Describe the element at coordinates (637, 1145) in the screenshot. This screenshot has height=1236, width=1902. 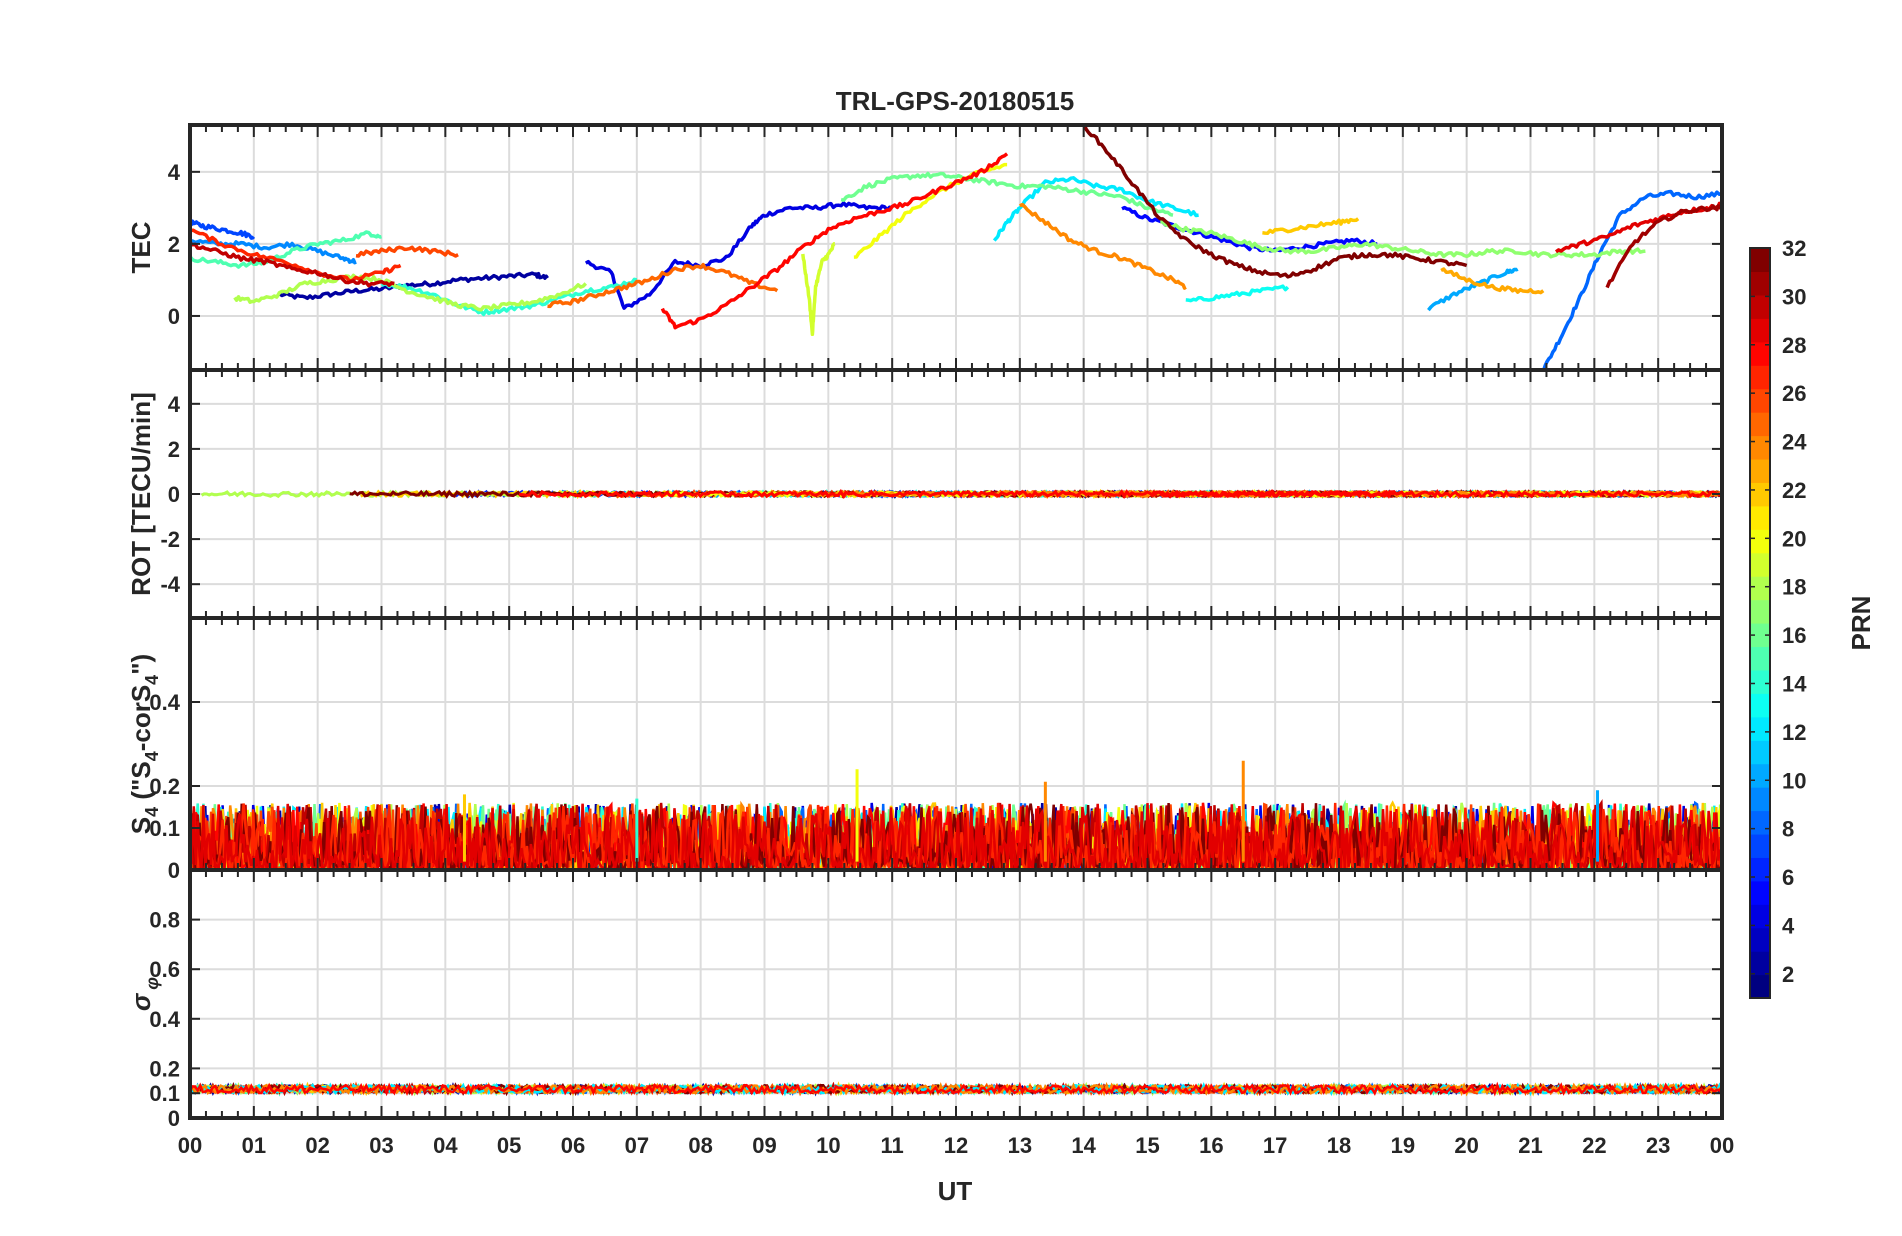
I see `x-tick-label: 07` at that location.